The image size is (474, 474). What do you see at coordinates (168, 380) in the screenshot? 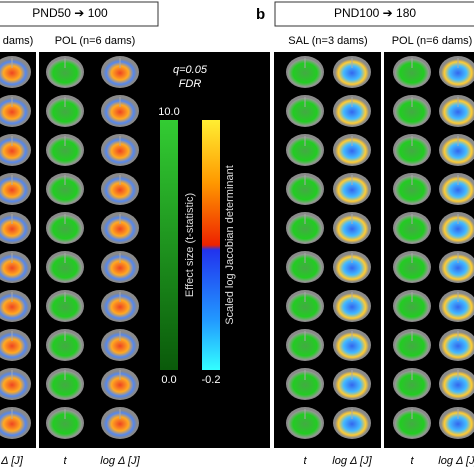
I see `colorbar-label: 0.0` at bounding box center [168, 380].